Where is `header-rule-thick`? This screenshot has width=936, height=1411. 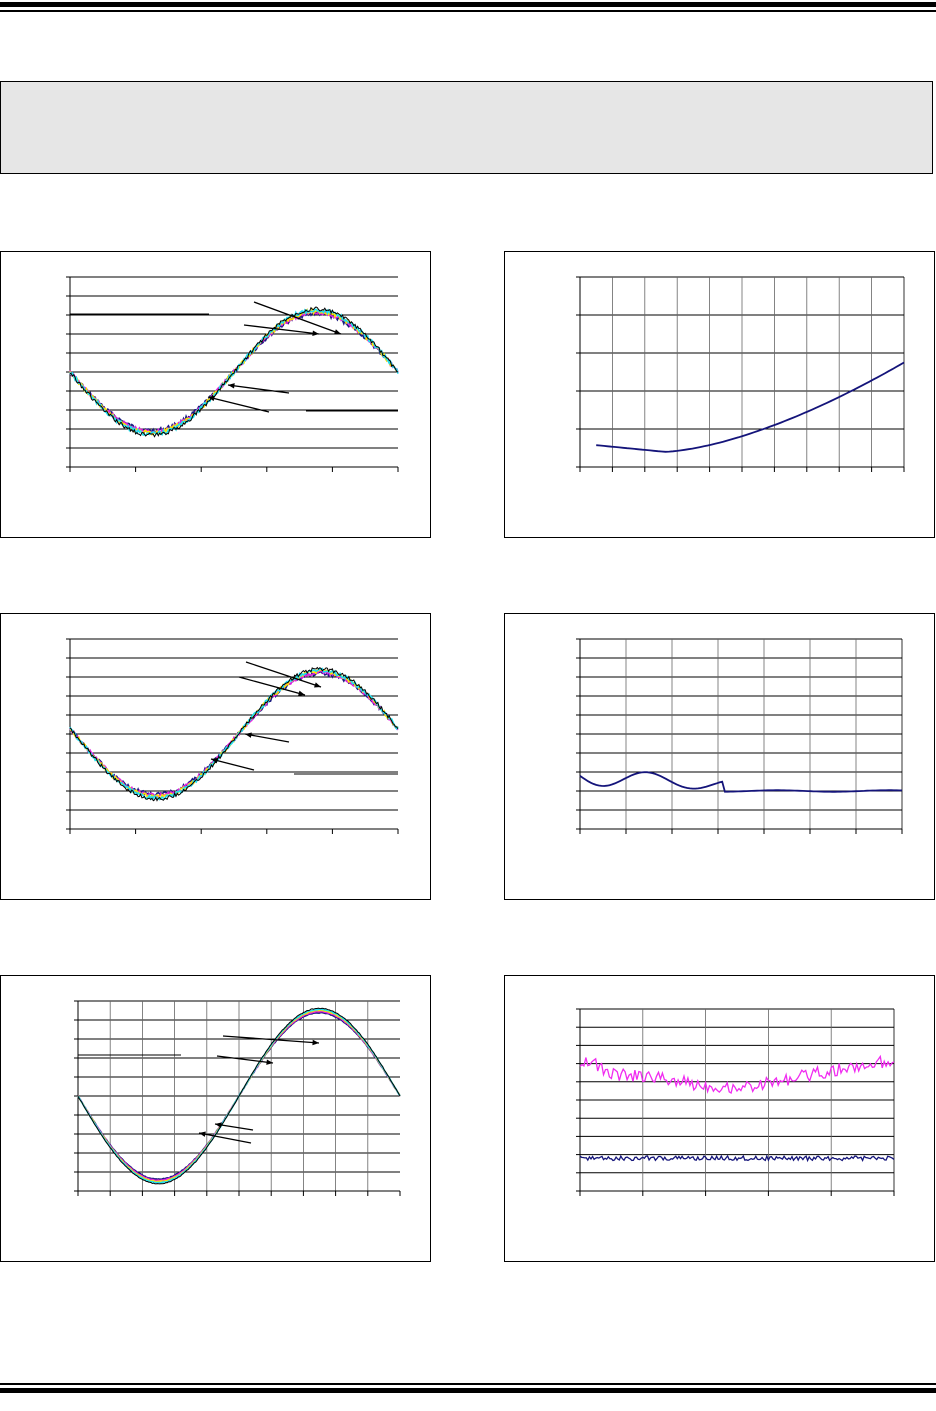
header-rule-thick is located at coordinates (468, 4).